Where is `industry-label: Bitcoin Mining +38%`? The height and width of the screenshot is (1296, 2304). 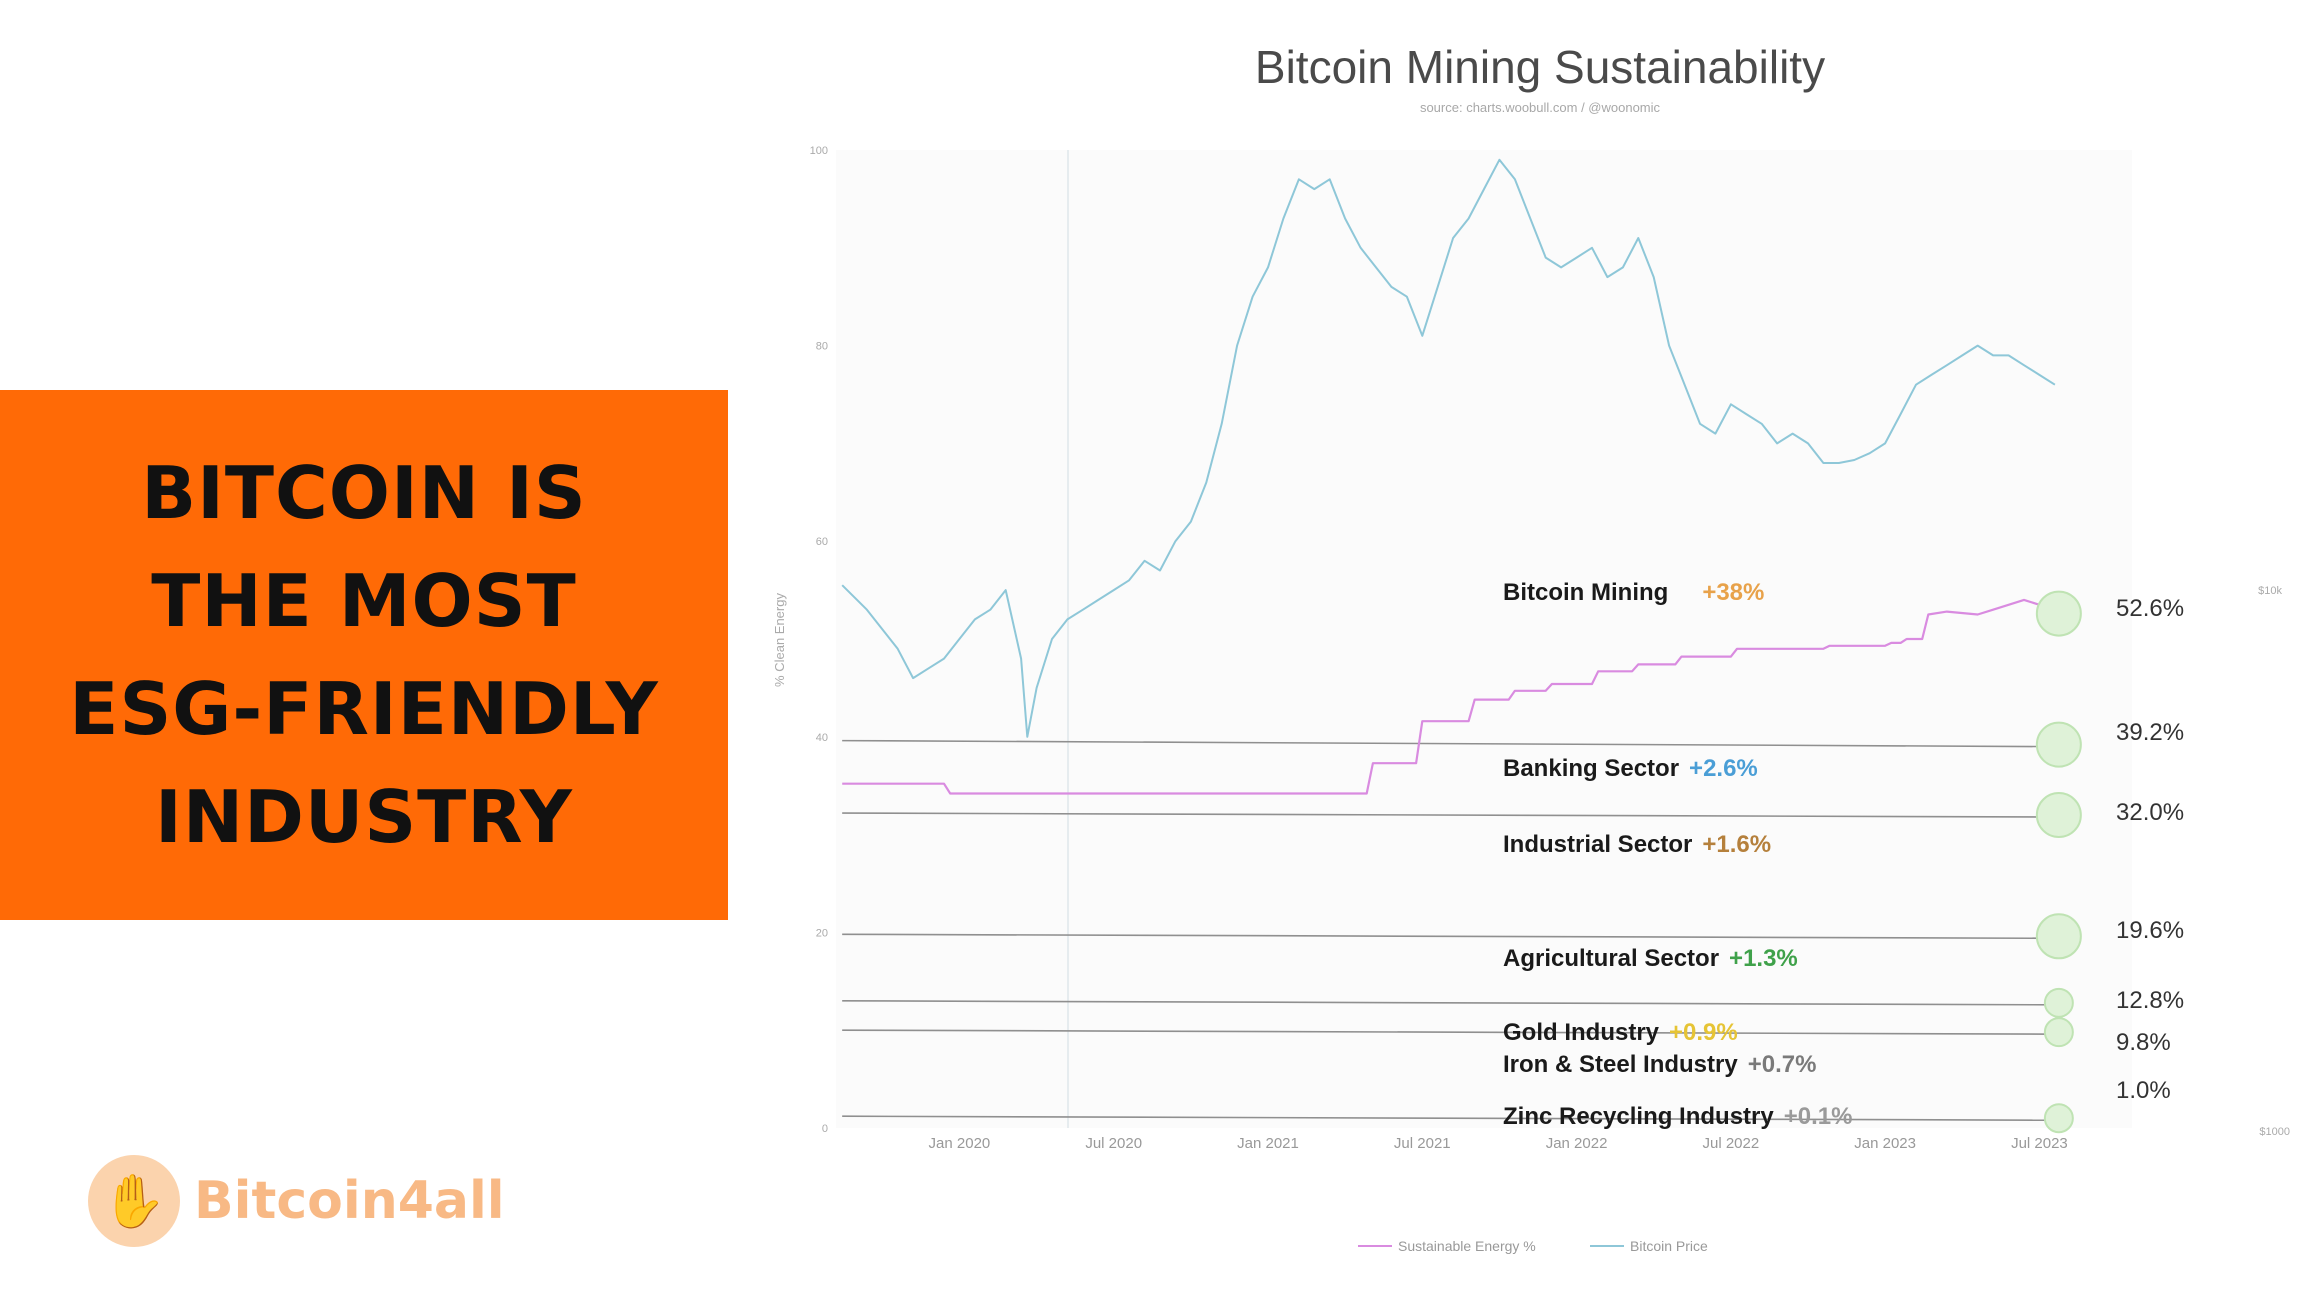
industry-label: Bitcoin Mining +38% is located at coordinates (1633, 592).